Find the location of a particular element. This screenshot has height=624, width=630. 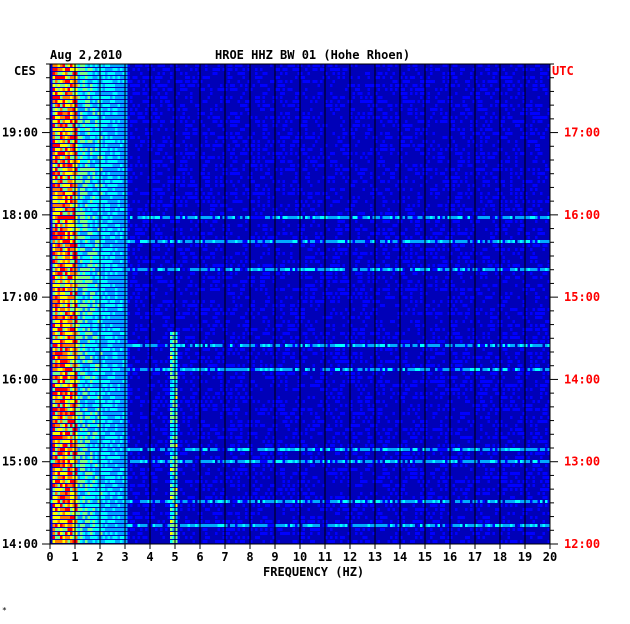

left-time-label: 19:00 is located at coordinates (20, 133).